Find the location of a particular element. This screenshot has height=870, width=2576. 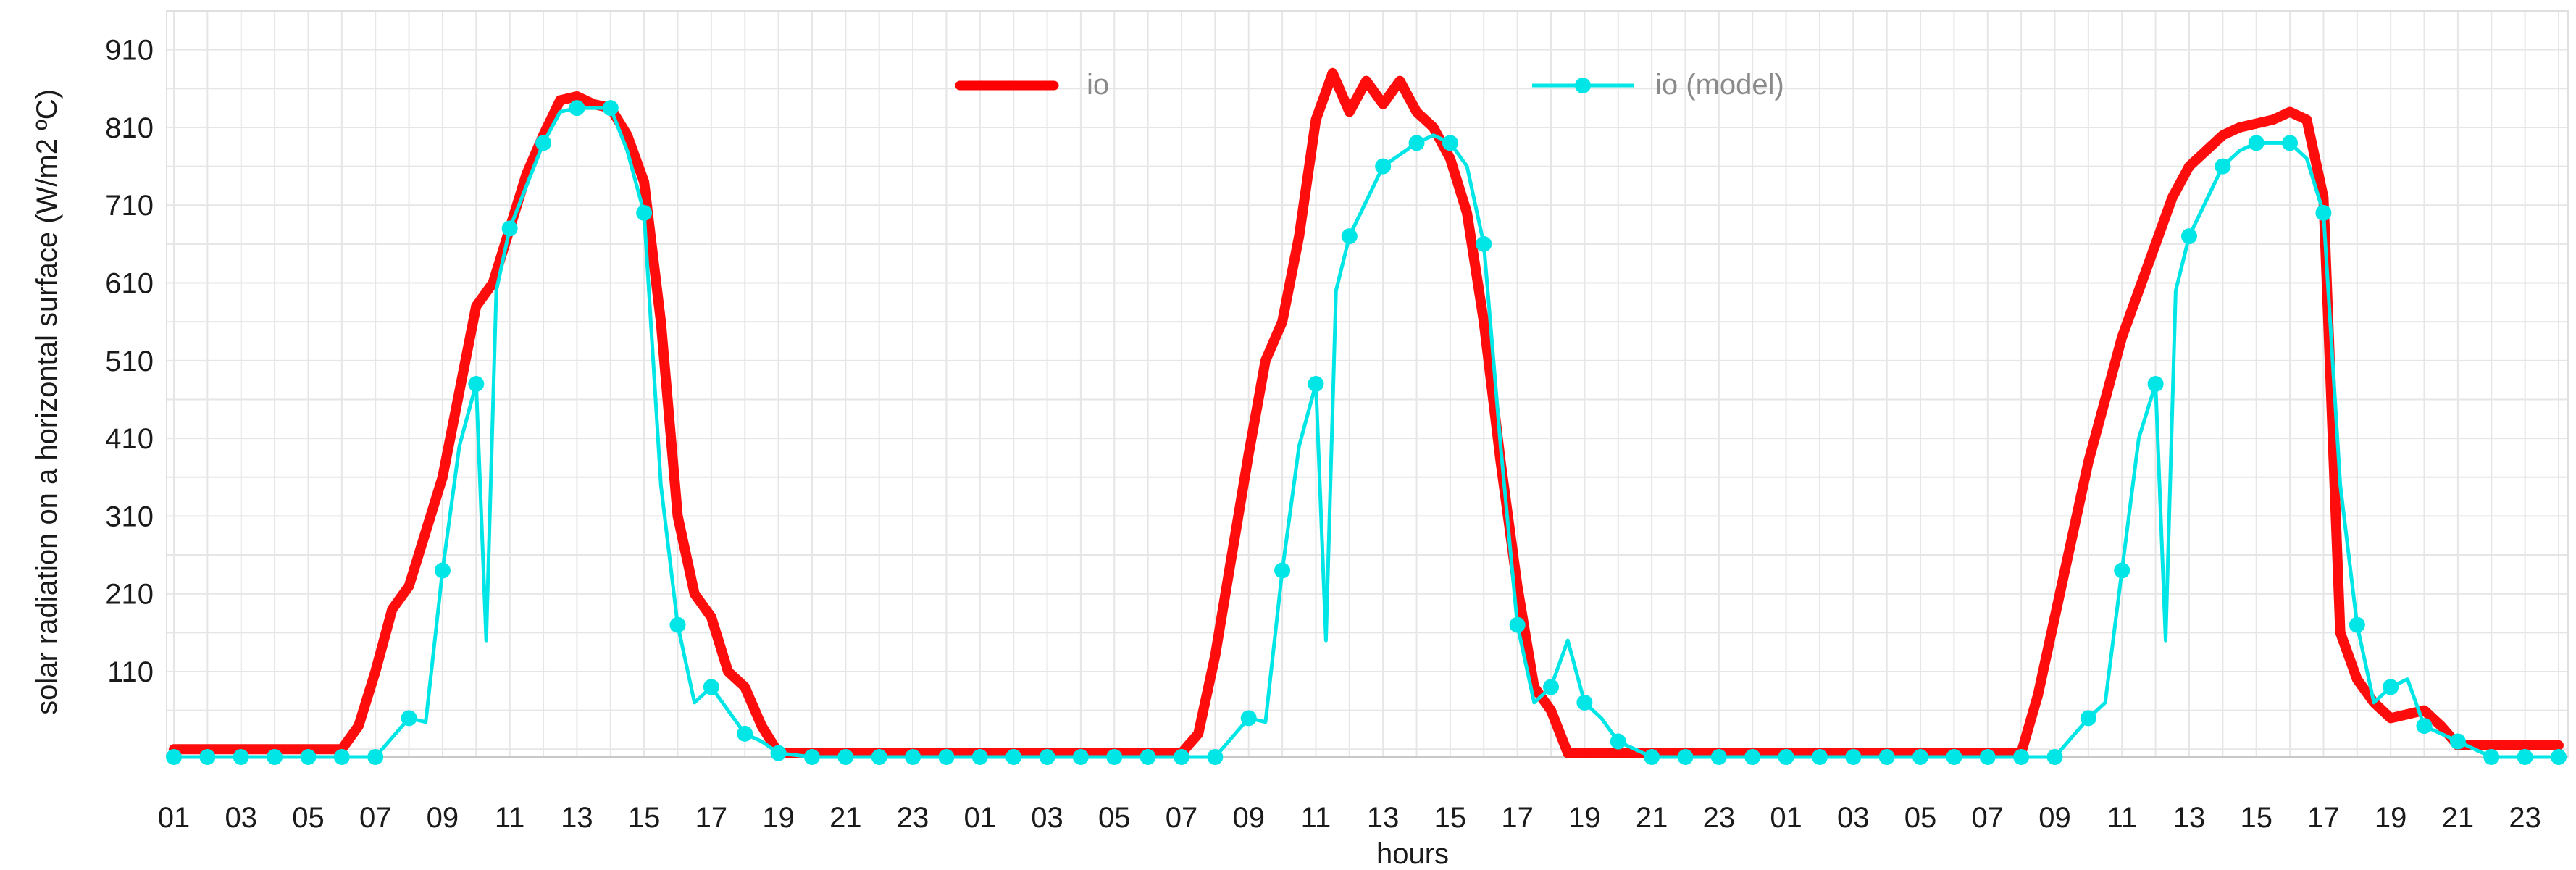

y-tick-label: 210 is located at coordinates (129, 595).